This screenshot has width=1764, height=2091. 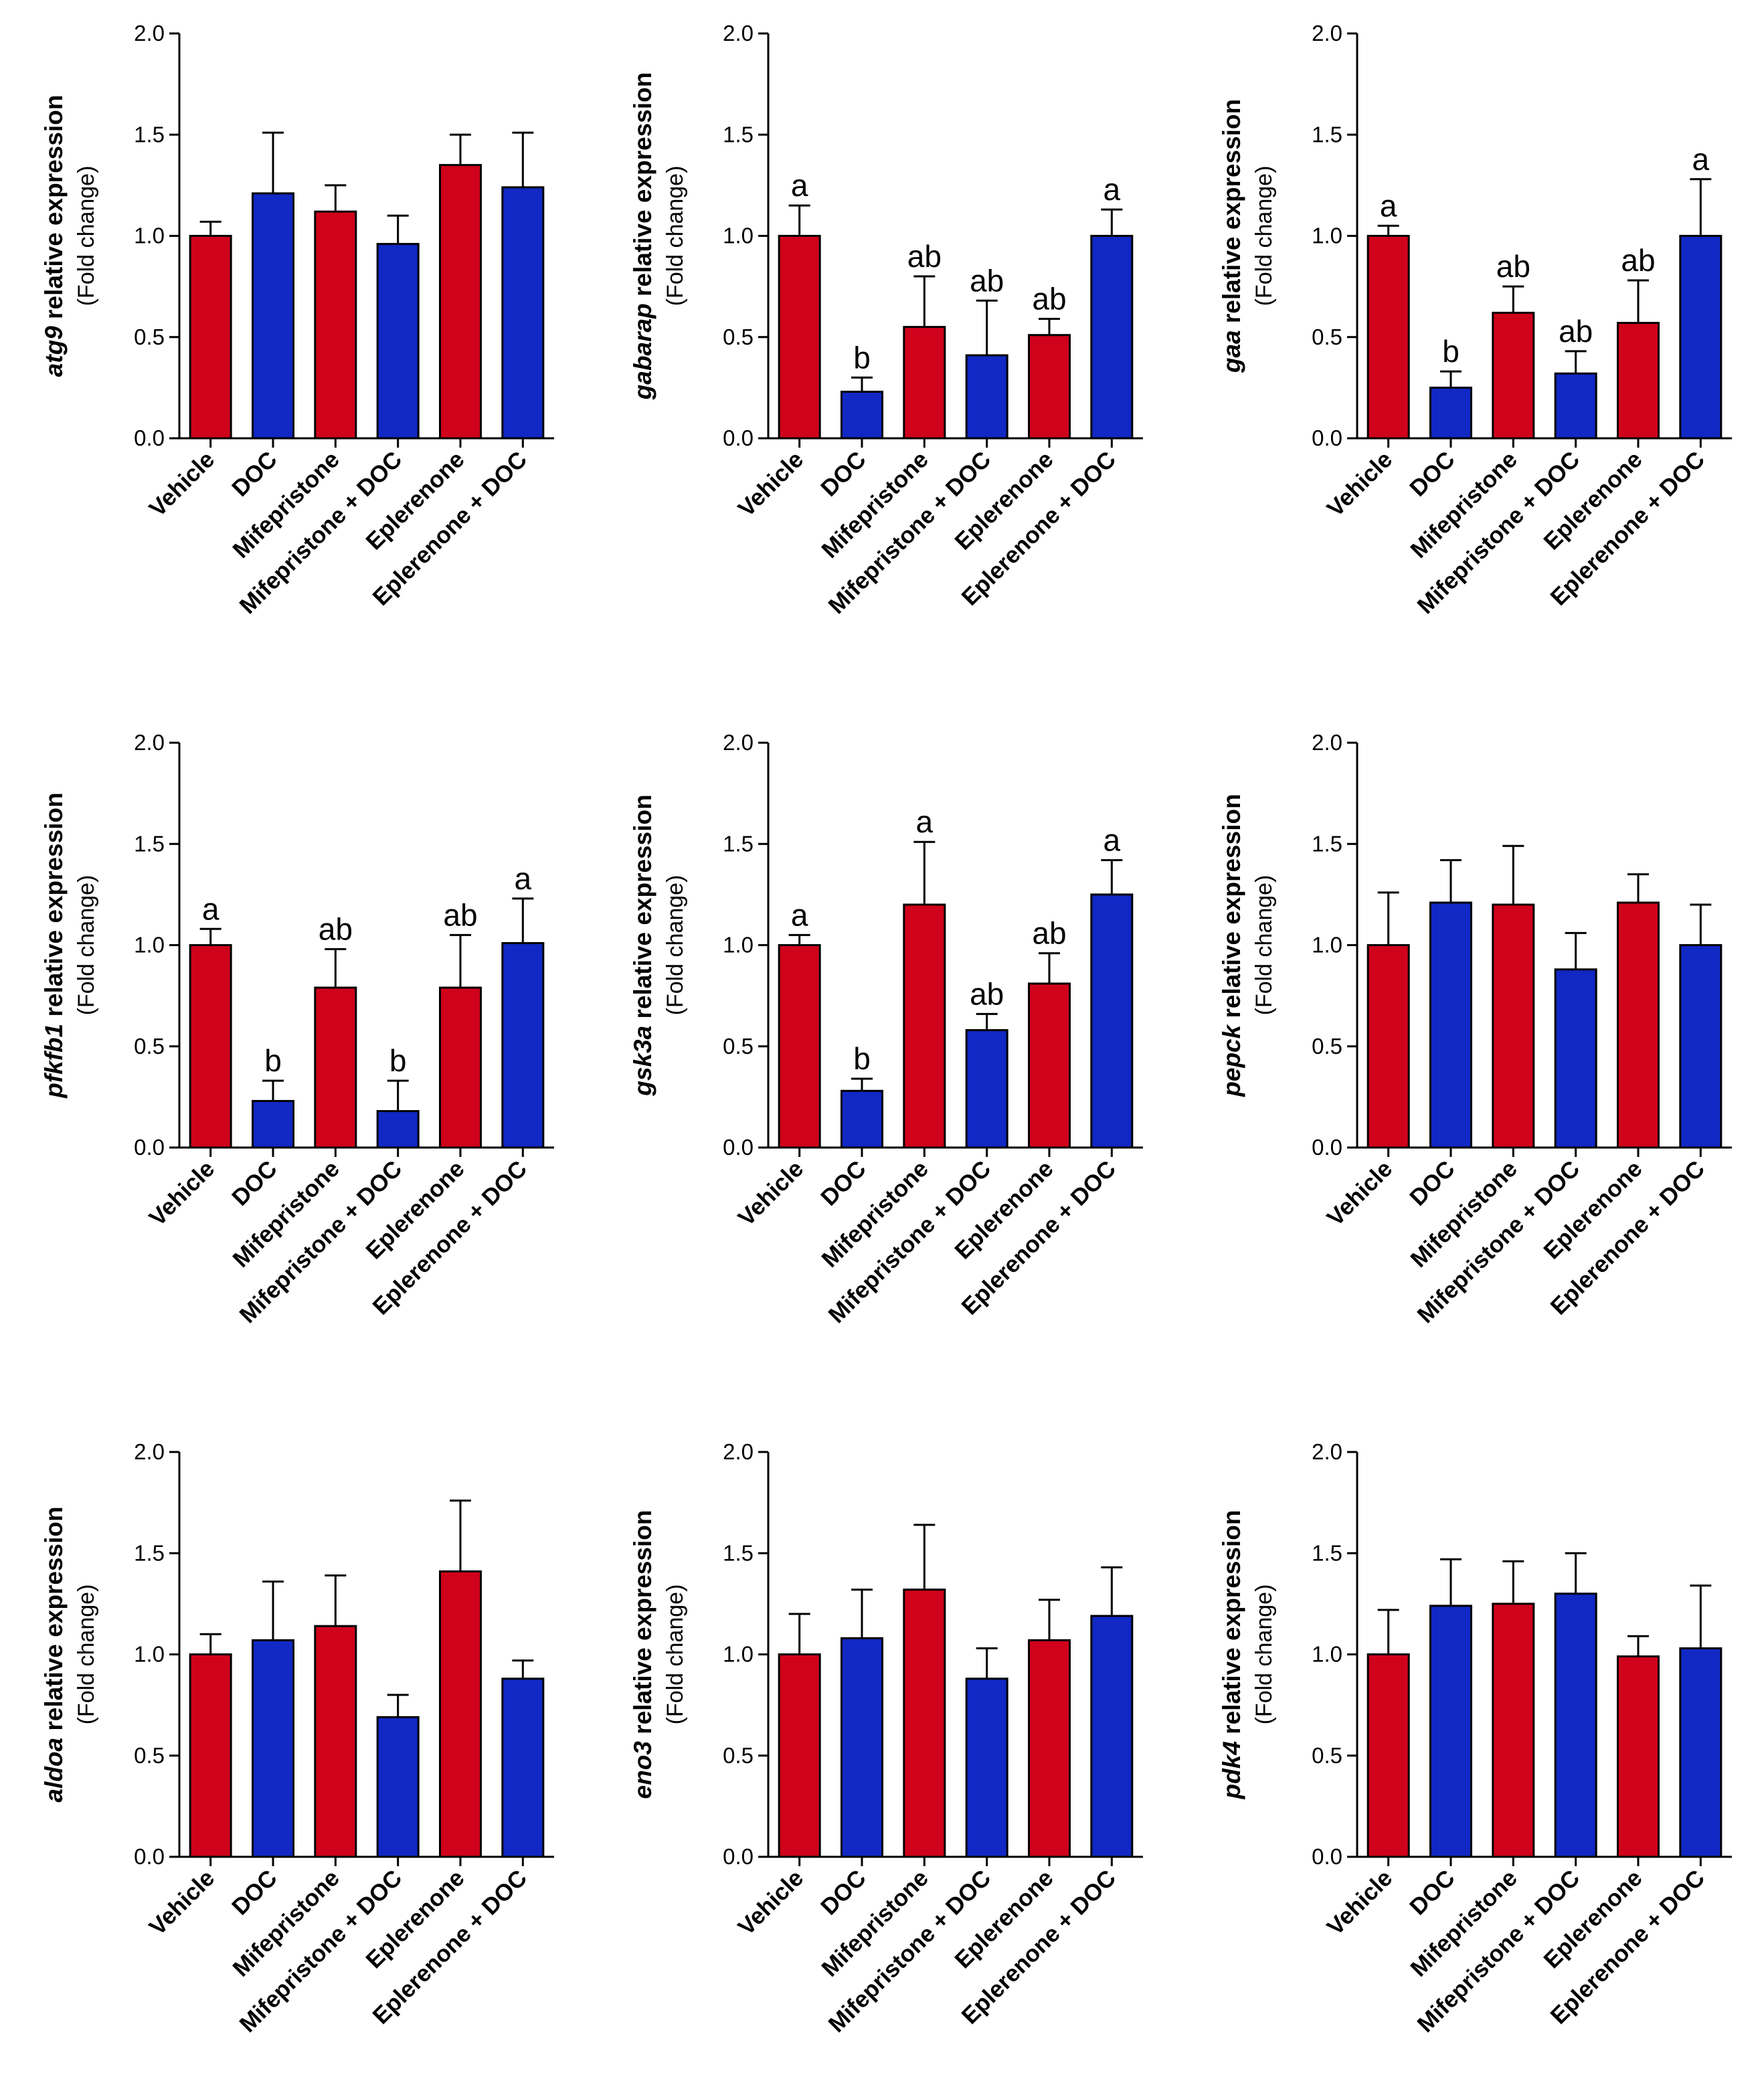 What do you see at coordinates (54, 1771) in the screenshot?
I see `y-axis-gene-name: aldoa` at bounding box center [54, 1771].